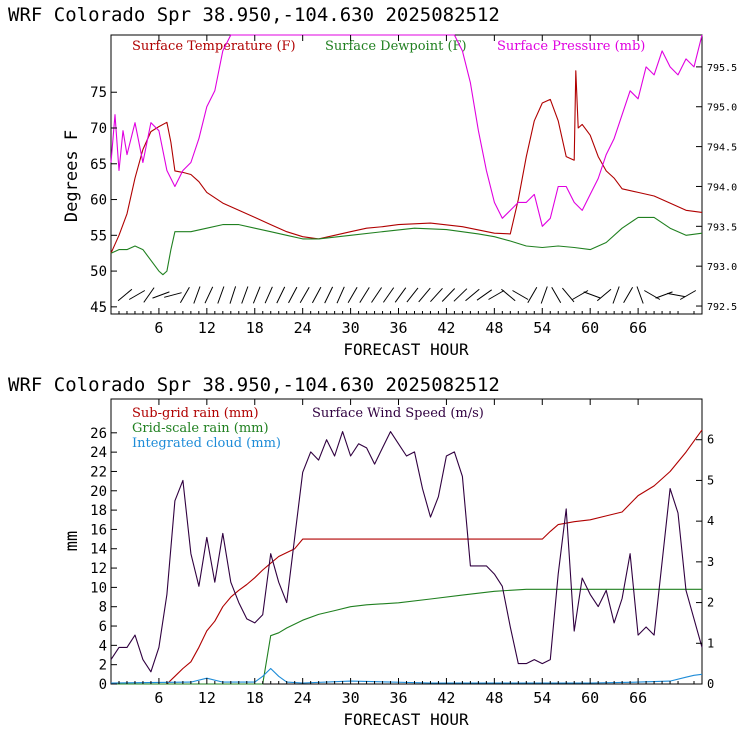 The image size is (740, 740). What do you see at coordinates (722, 187) in the screenshot?
I see `panel1-y2-tick-label: 794.0` at bounding box center [722, 187].